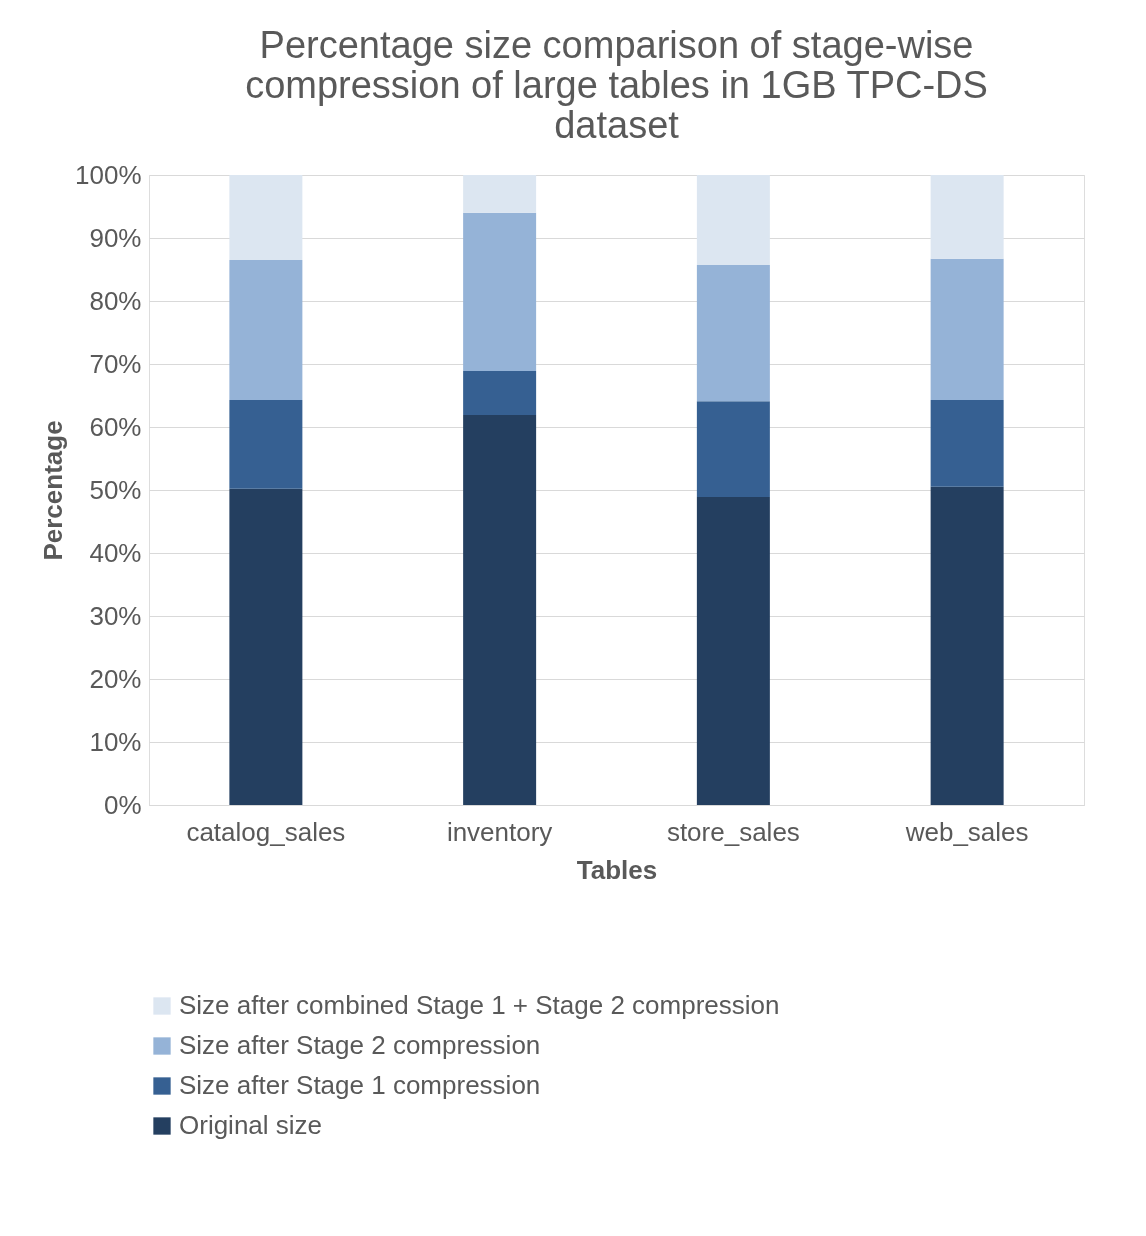  What do you see at coordinates (966, 831) in the screenshot?
I see `x-tick-label: web_sales` at bounding box center [966, 831].